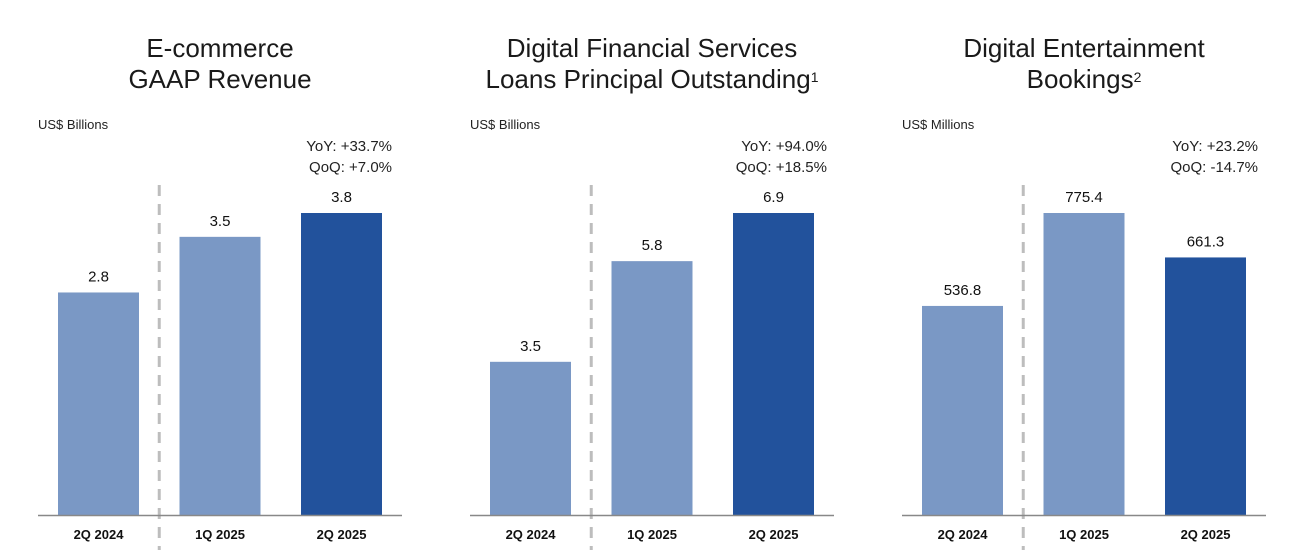  Describe the element at coordinates (1084, 48) in the screenshot. I see `chart-title-line-1: Digital Entertainment` at that location.